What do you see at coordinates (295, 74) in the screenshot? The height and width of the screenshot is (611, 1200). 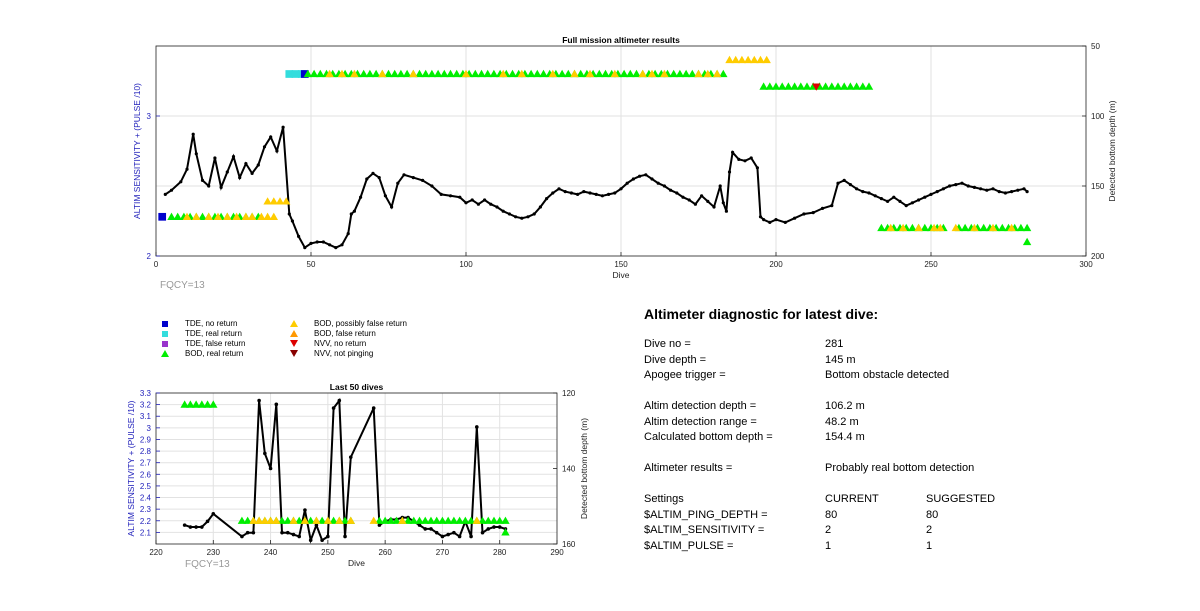 I see `tde-real-return-marker` at bounding box center [295, 74].